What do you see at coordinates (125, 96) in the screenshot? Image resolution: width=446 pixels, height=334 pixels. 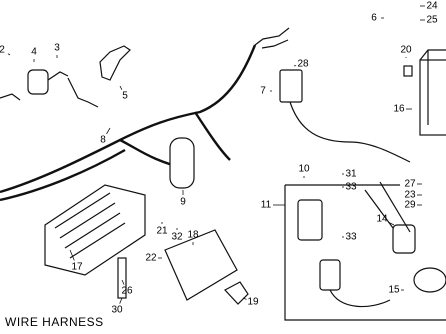 I see `callout-label: 5` at bounding box center [125, 96].